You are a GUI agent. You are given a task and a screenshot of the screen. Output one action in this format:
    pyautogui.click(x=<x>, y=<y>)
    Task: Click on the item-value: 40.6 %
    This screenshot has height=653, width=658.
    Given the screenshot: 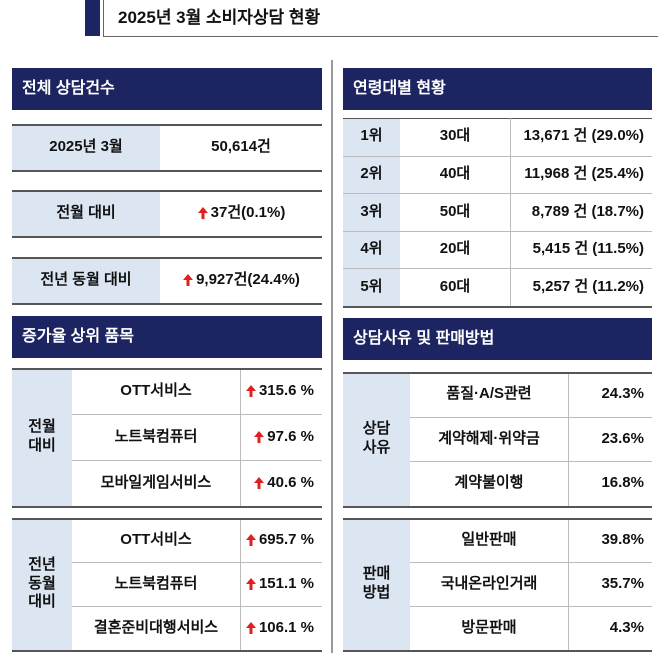 What is the action you would take?
    pyautogui.click(x=281, y=483)
    